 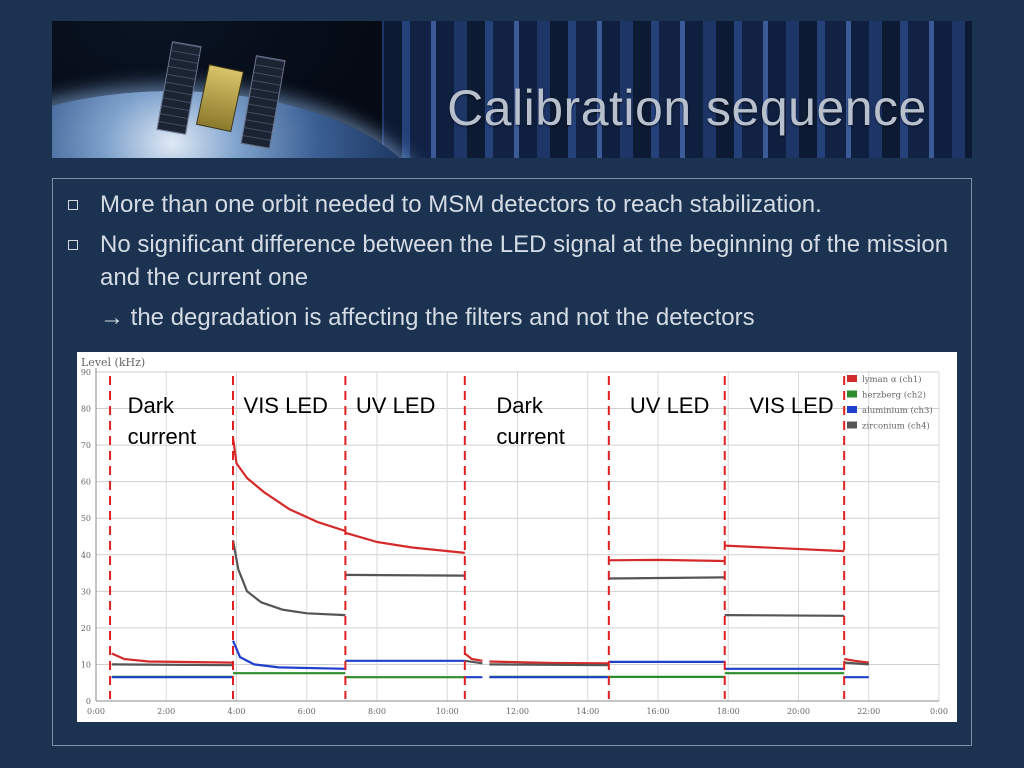 What do you see at coordinates (868, 711) in the screenshot?
I see `x-tick-label: 22:00` at bounding box center [868, 711].